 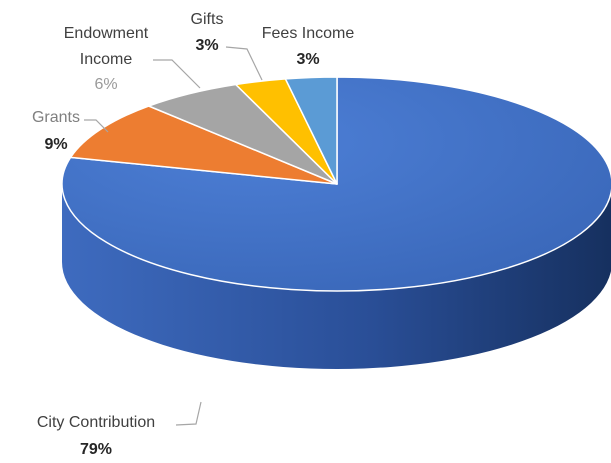 I want to click on leader-endowment-income, so click(x=177, y=74).